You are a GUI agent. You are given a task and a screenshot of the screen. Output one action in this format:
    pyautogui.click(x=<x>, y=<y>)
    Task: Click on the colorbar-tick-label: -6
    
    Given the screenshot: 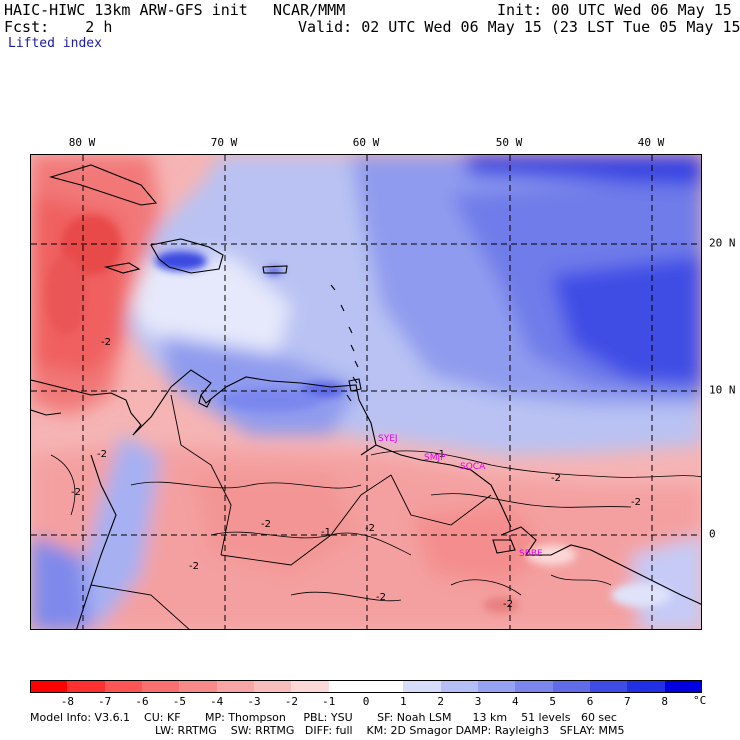 What is the action you would take?
    pyautogui.click(x=142, y=701)
    